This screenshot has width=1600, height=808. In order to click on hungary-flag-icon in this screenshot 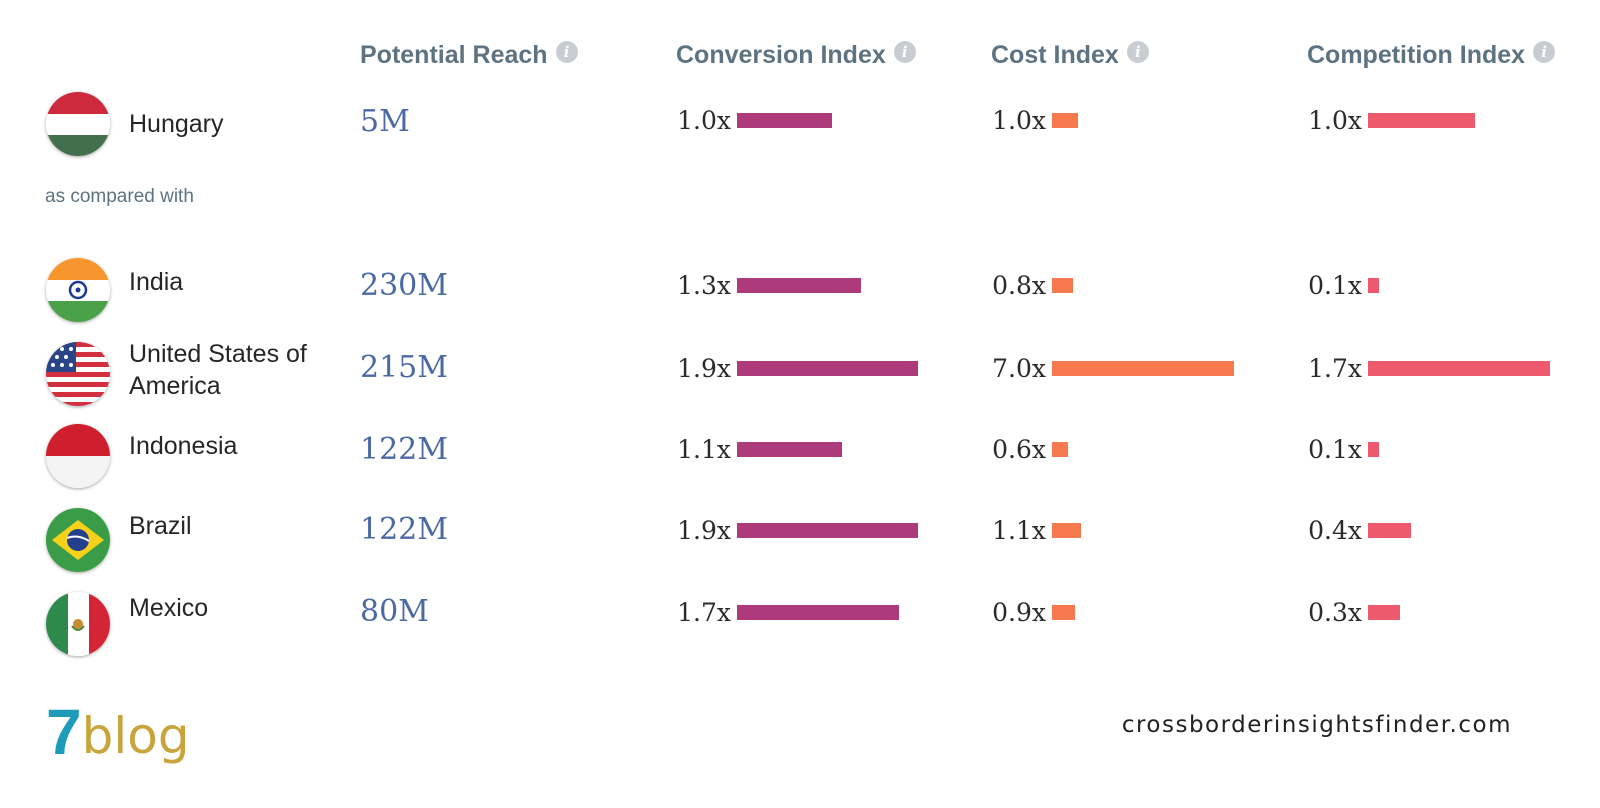, I will do `click(78, 124)`.